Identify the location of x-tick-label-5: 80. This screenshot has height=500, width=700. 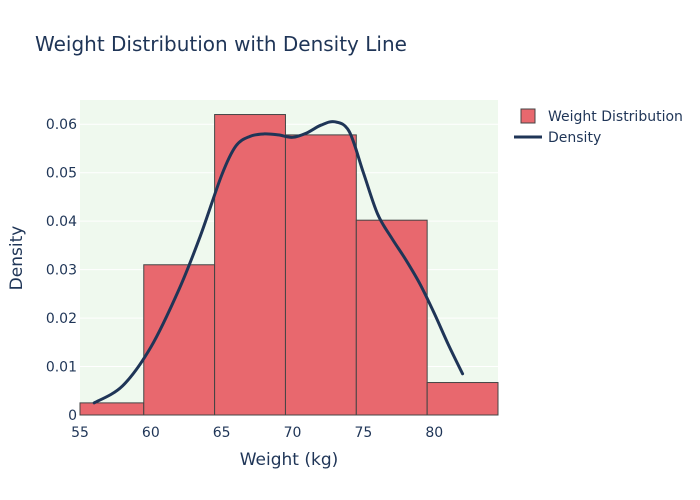
(434, 433).